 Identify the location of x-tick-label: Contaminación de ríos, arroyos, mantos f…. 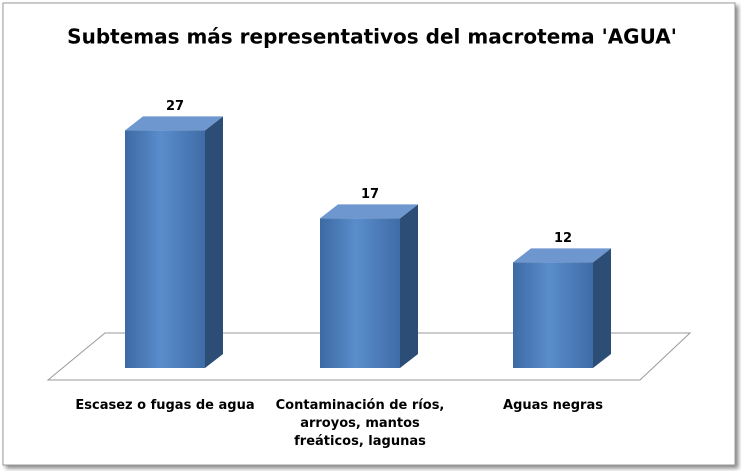
(360, 423).